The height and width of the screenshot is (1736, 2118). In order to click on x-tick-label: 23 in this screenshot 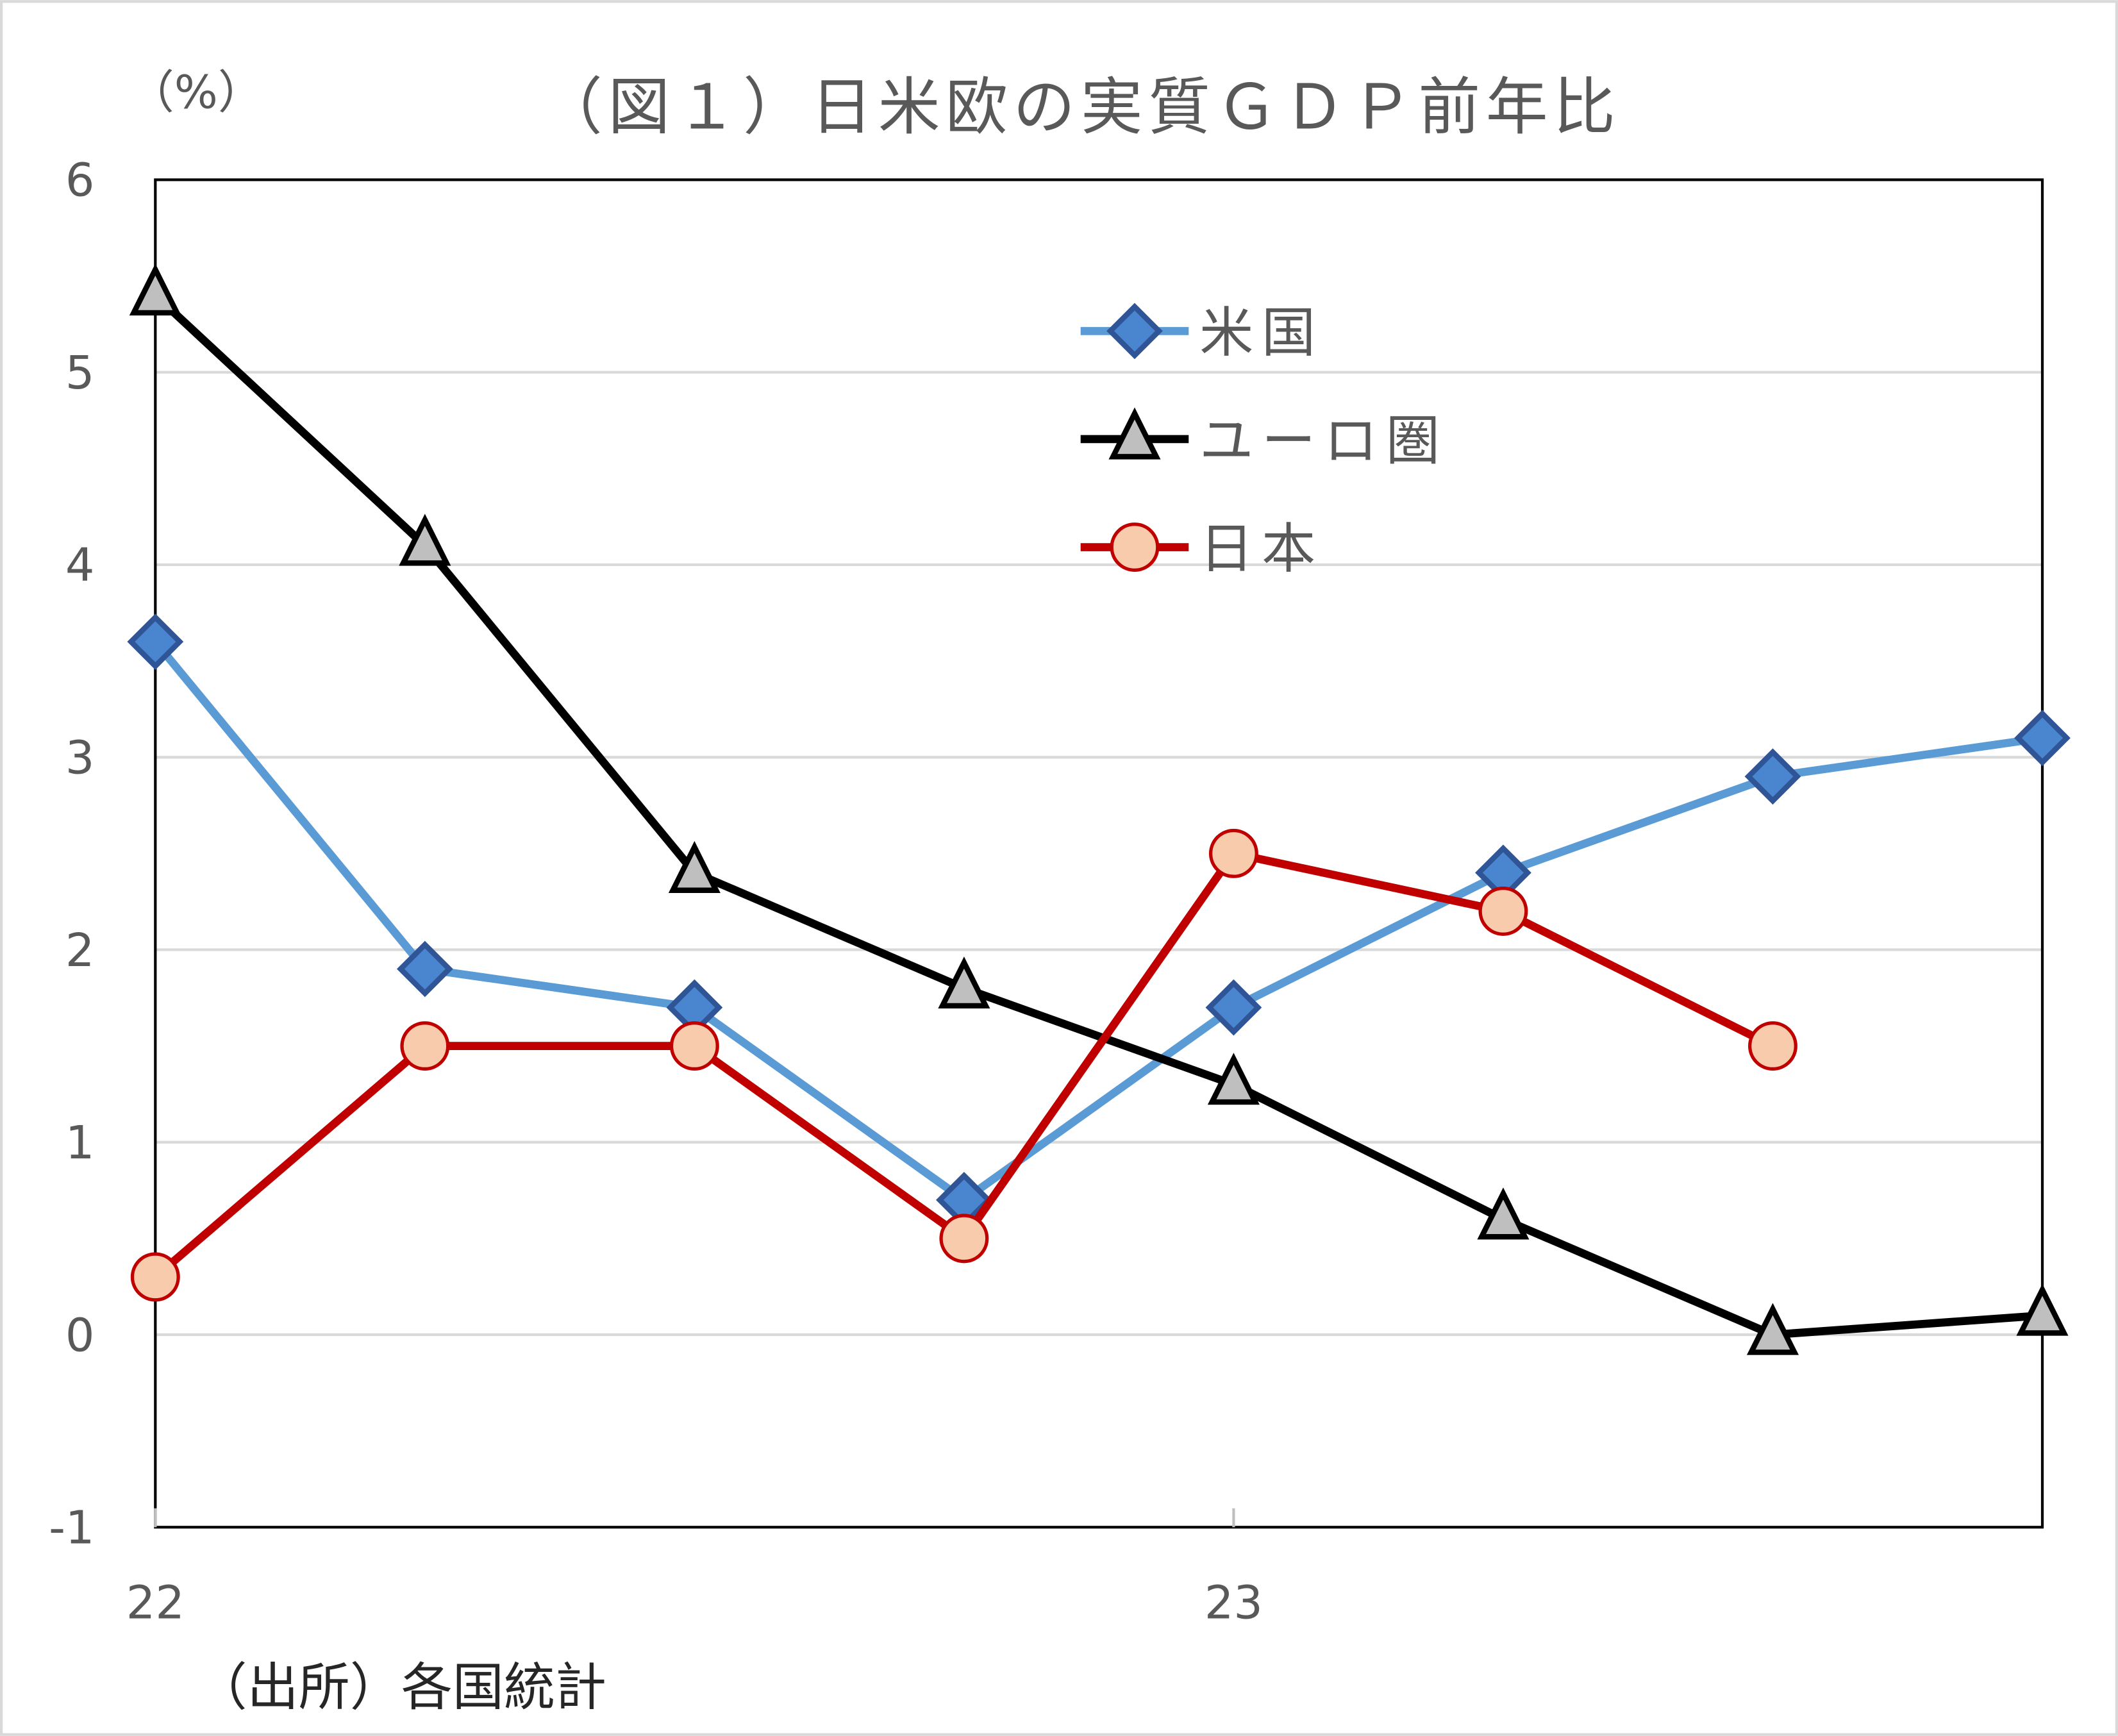, I will do `click(1234, 1603)`.